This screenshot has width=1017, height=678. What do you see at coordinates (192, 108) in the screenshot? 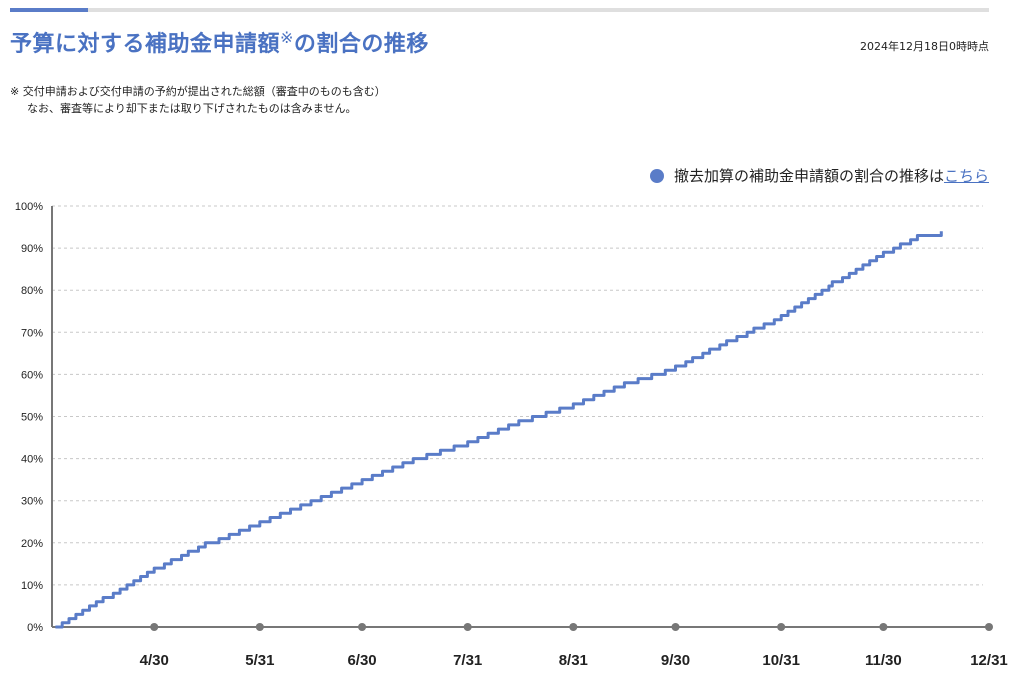
I see `footnote-line-2: なお、審査等により却下または取り下げされたものは含みません。` at bounding box center [192, 108].